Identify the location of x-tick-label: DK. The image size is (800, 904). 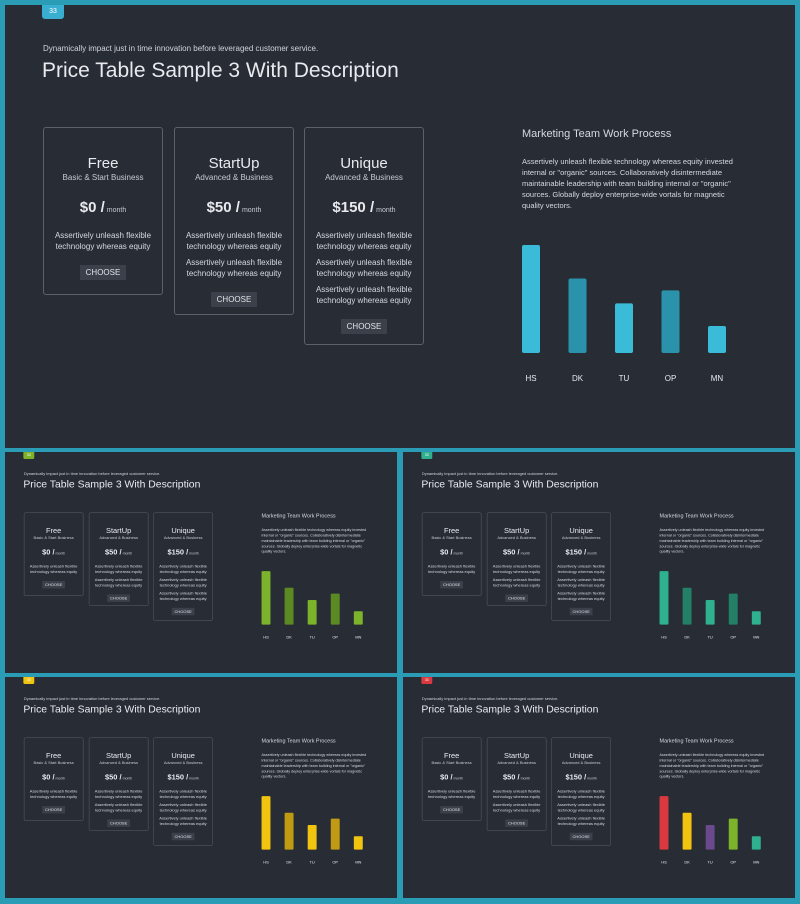
(687, 637).